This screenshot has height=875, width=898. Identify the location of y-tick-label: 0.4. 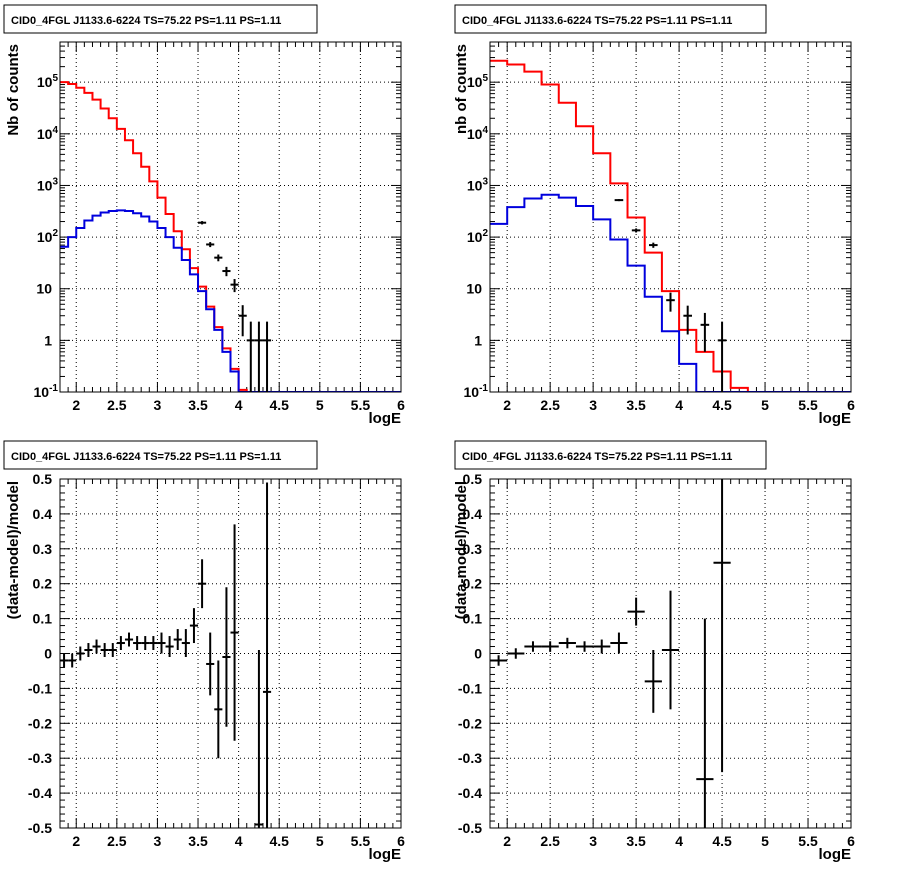
(43, 514).